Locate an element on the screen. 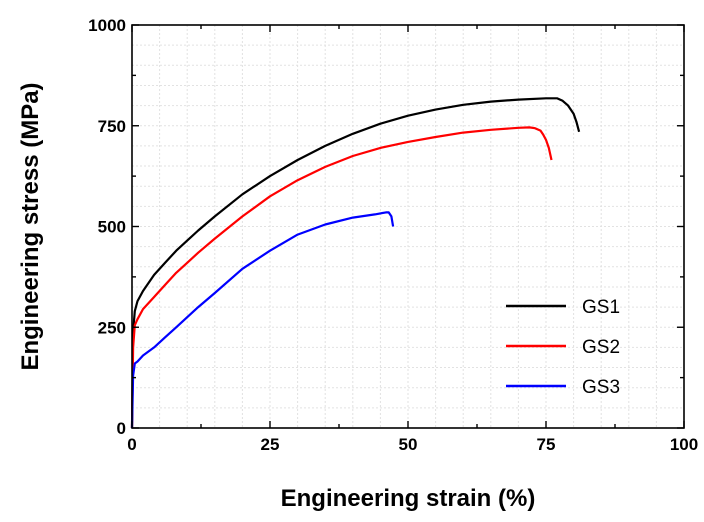 This screenshot has width=704, height=522. y-tick-label: 750 is located at coordinates (112, 126).